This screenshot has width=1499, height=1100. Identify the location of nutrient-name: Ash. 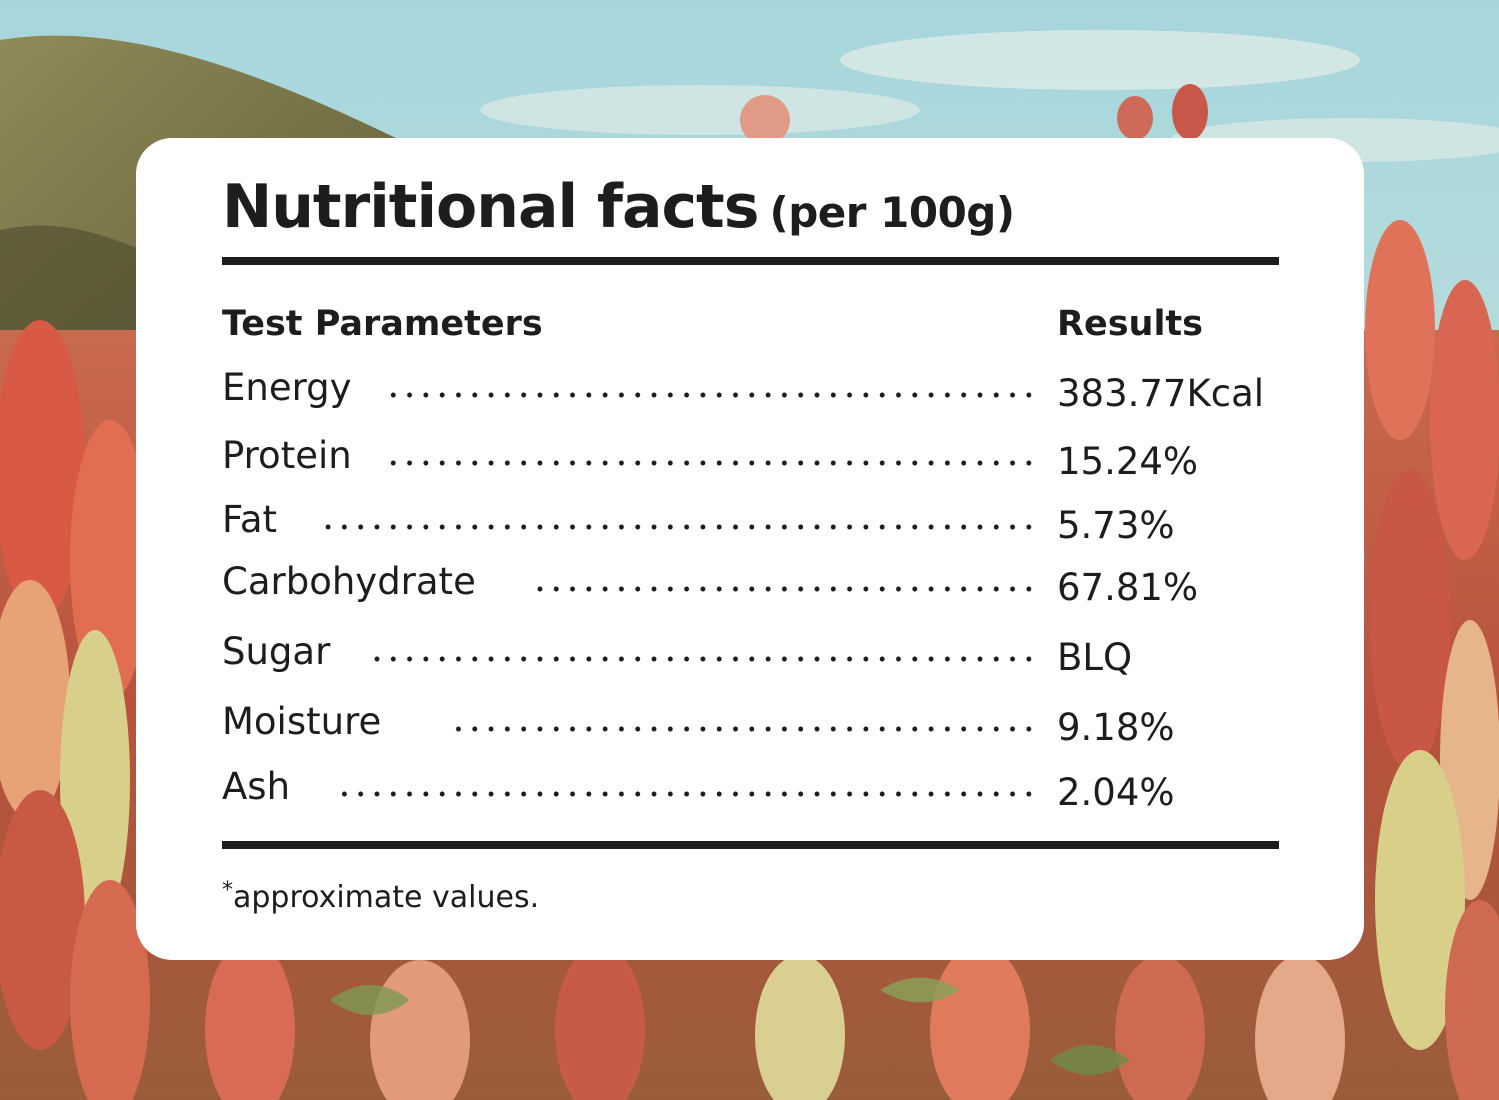
(256, 786).